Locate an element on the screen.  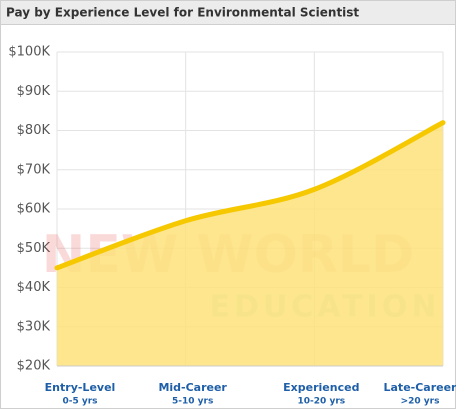
y-tick-label: $70K is located at coordinates (34, 169).